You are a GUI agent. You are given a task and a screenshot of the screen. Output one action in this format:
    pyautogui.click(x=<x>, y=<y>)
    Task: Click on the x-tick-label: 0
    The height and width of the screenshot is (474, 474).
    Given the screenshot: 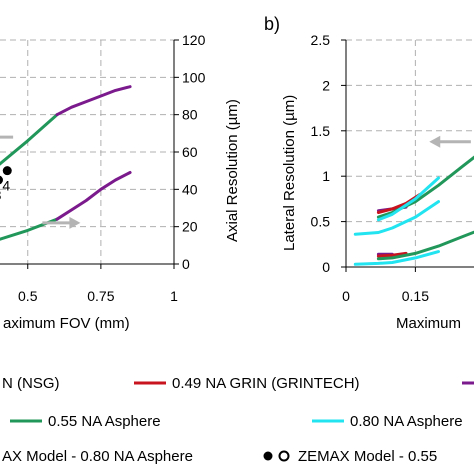 What is the action you would take?
    pyautogui.click(x=346, y=296)
    